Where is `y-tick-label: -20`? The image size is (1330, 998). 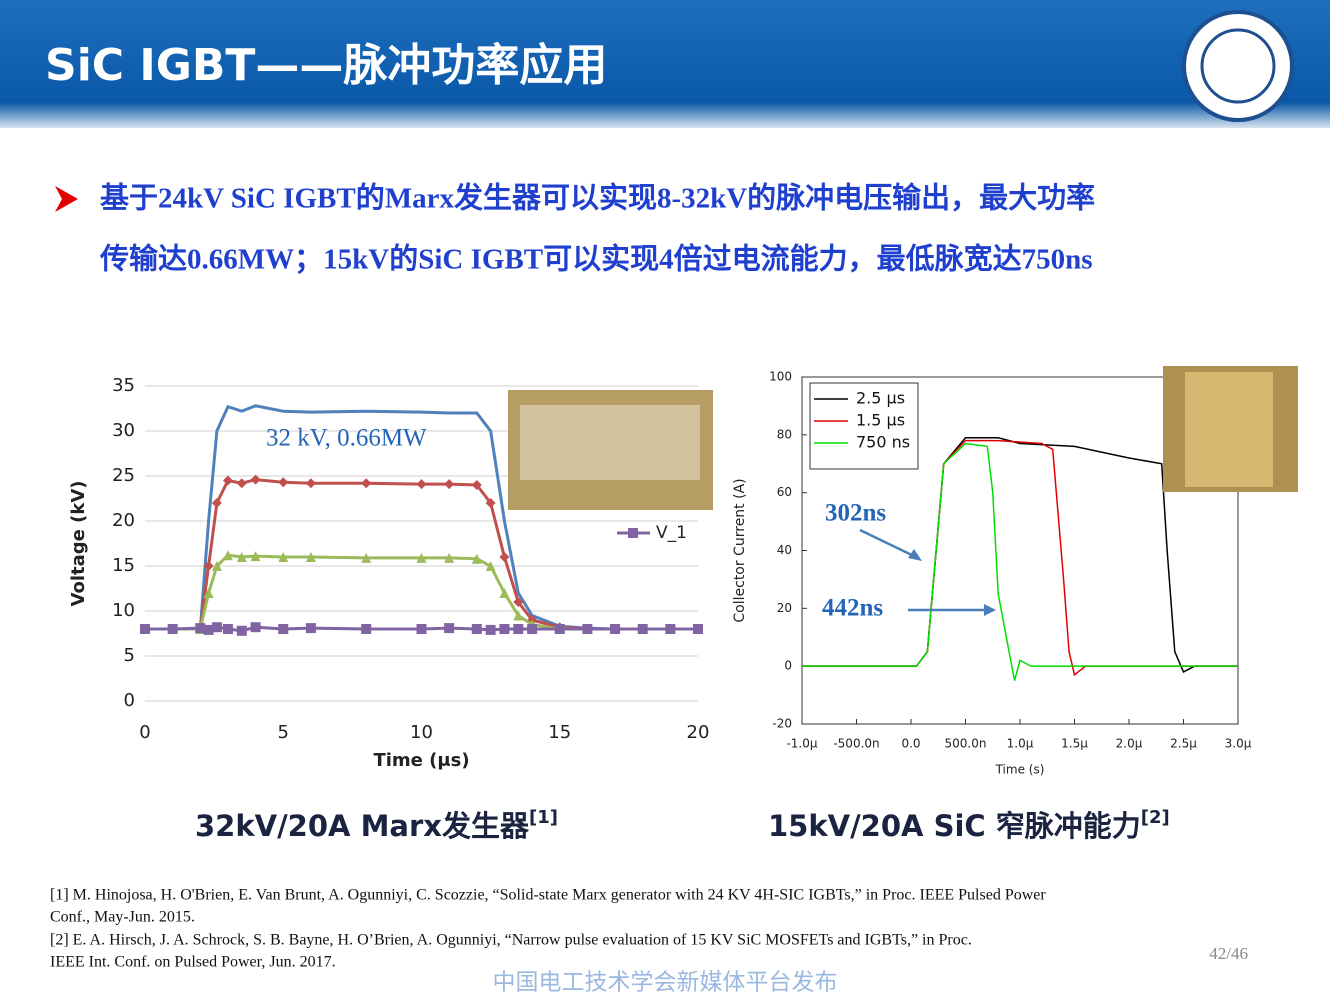
y-tick-label: -20 is located at coordinates (782, 724).